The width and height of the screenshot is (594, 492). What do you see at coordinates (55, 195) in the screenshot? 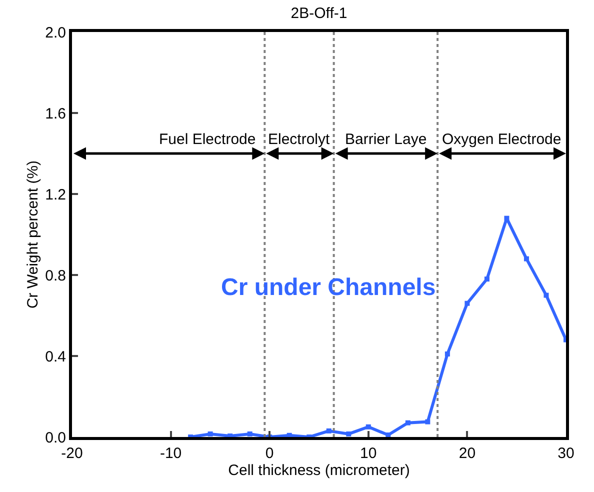
I see `y-tick-label: 1.2` at bounding box center [55, 195].